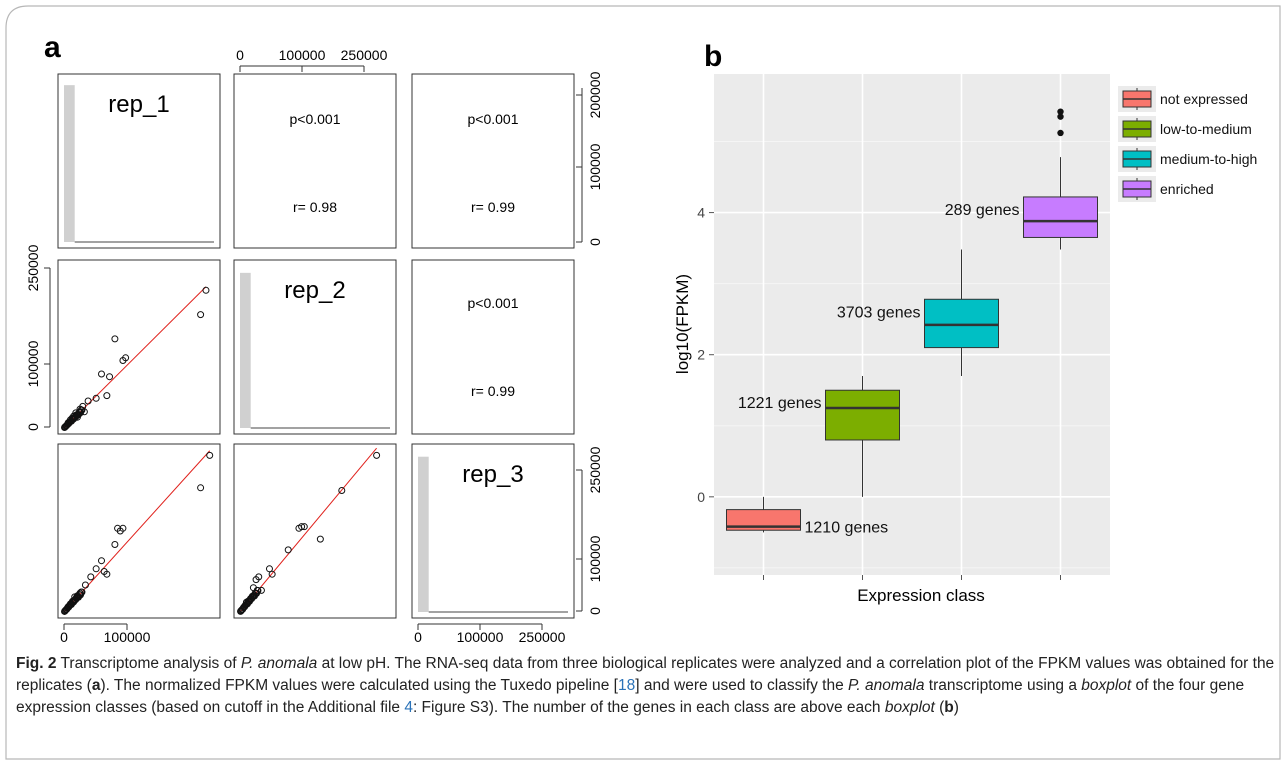 The width and height of the screenshot is (1287, 770). I want to click on bottom-right-tick-250000: 250000, so click(542, 637).